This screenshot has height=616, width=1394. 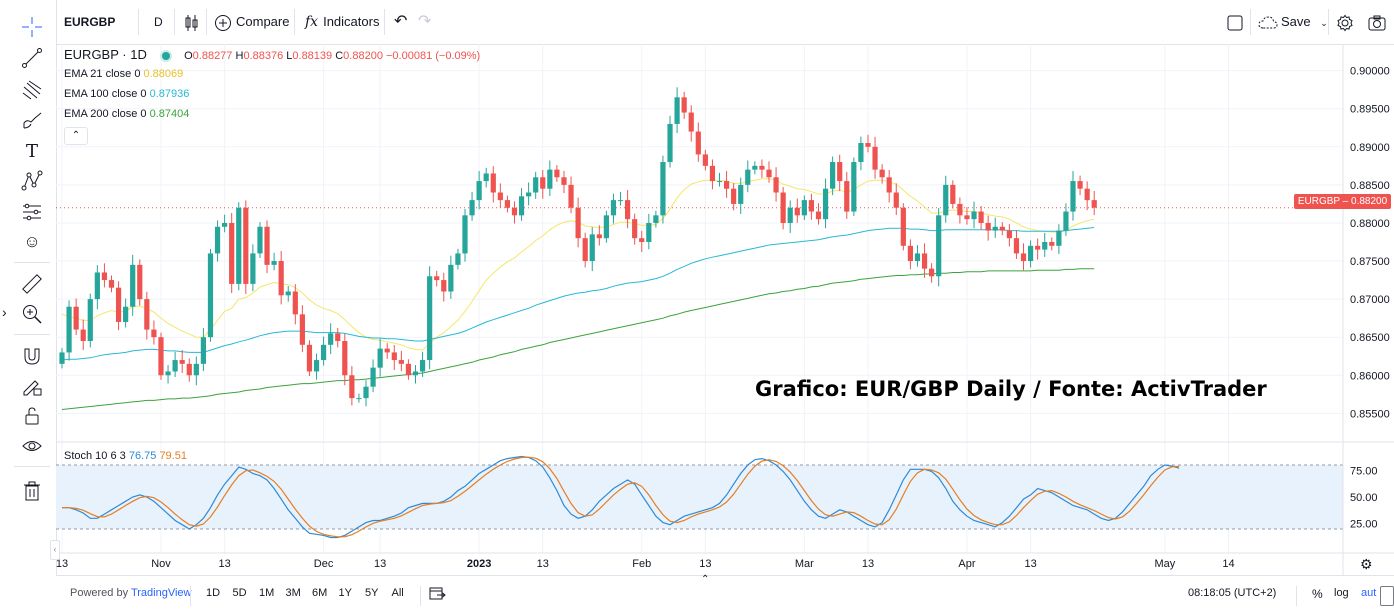 What do you see at coordinates (699, 497) in the screenshot?
I see `stoch-band` at bounding box center [699, 497].